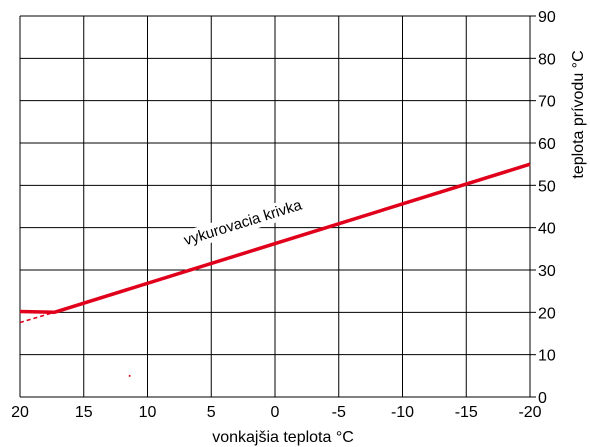  What do you see at coordinates (339, 412) in the screenshot?
I see `x-tick-label-5: -5` at bounding box center [339, 412].